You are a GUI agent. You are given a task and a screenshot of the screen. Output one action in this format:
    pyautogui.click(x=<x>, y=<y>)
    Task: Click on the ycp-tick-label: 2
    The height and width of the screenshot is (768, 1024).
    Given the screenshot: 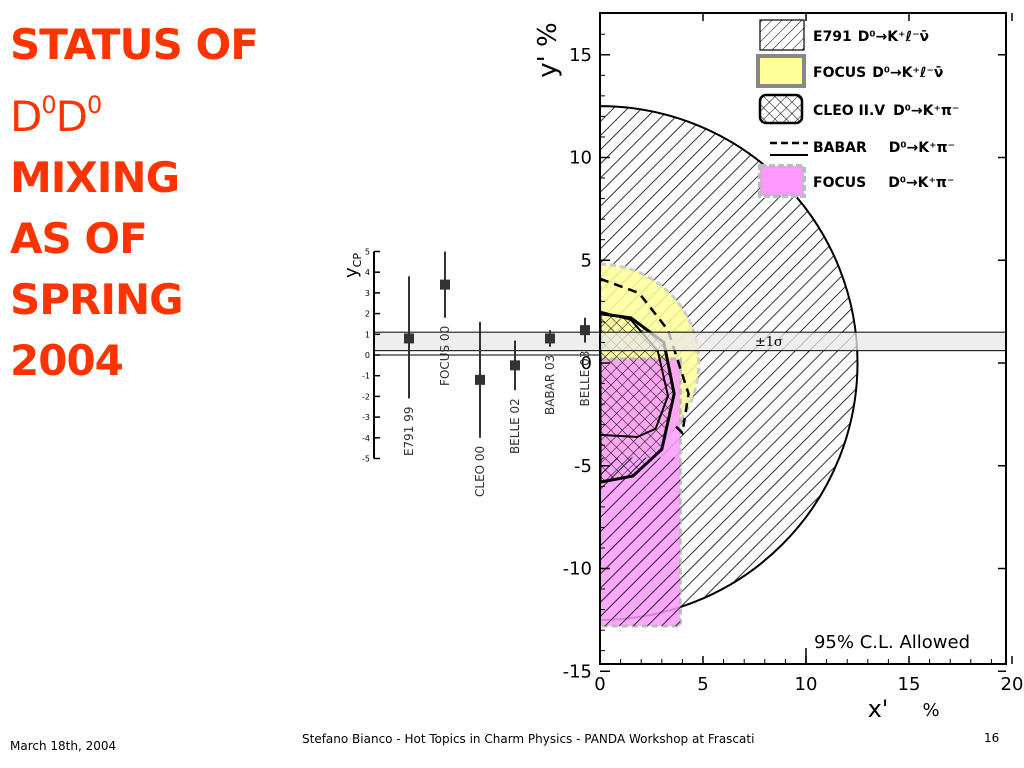 What is the action you would take?
    pyautogui.click(x=367, y=314)
    